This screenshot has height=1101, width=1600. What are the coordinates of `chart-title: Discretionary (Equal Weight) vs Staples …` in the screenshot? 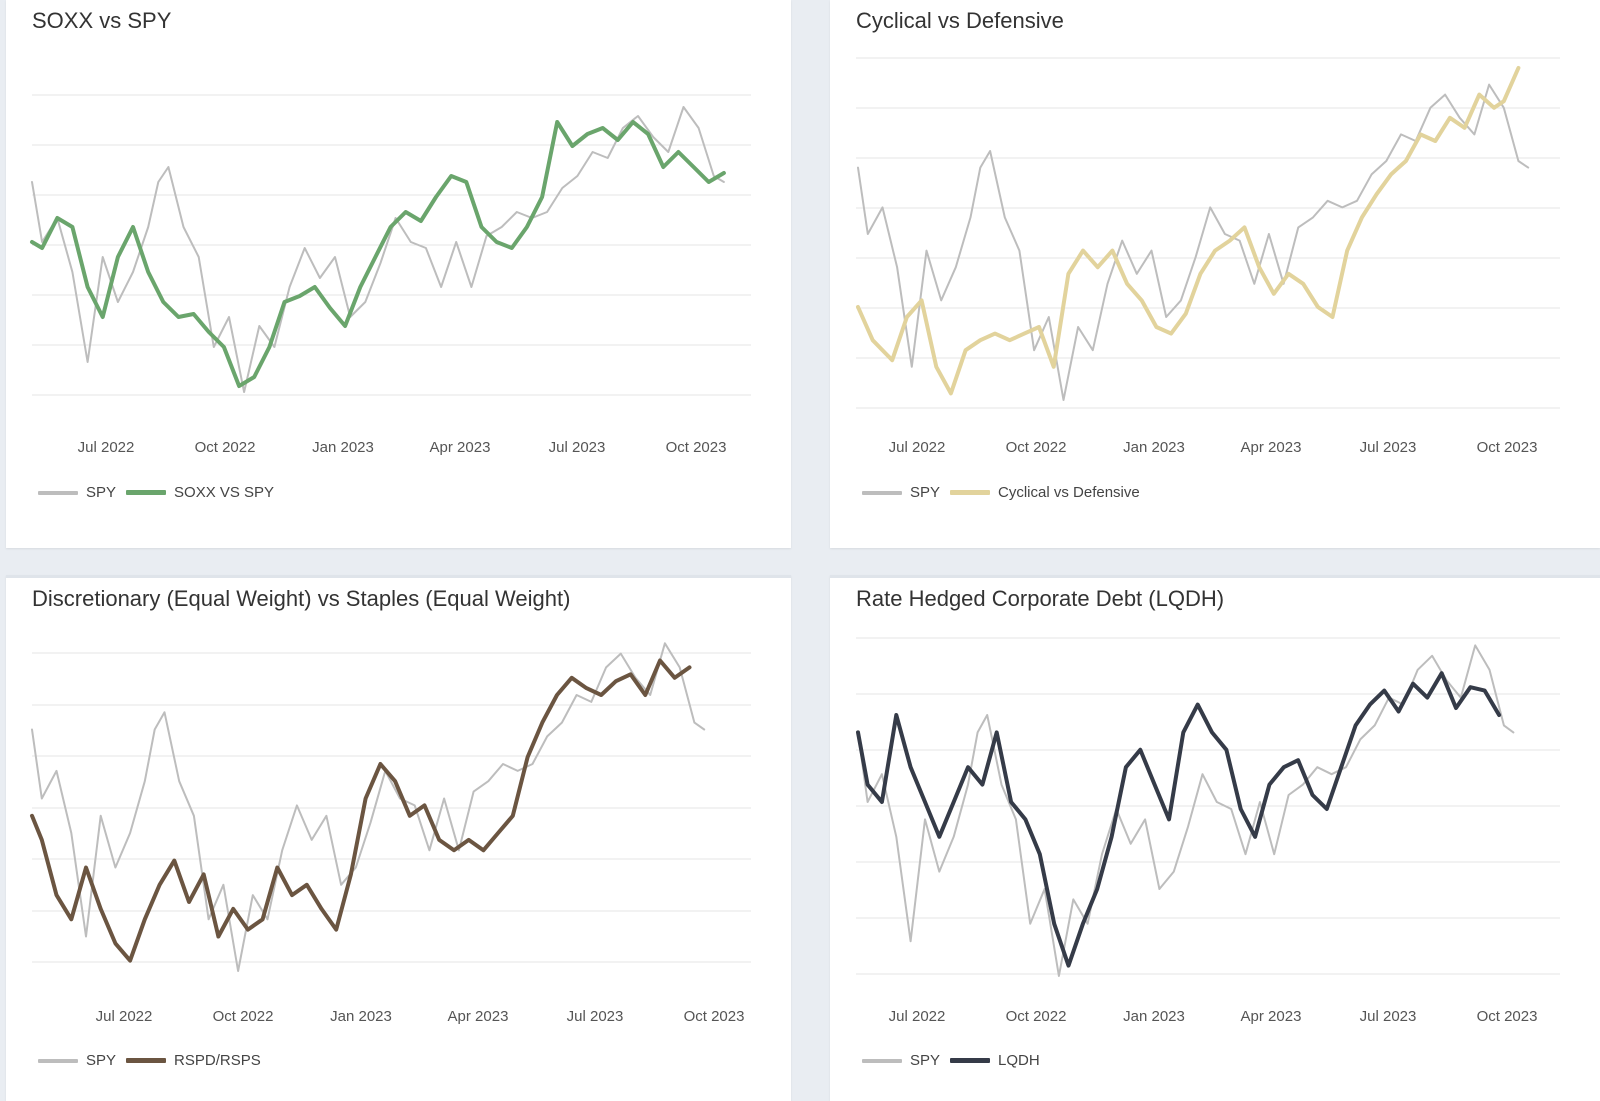 It's located at (301, 598).